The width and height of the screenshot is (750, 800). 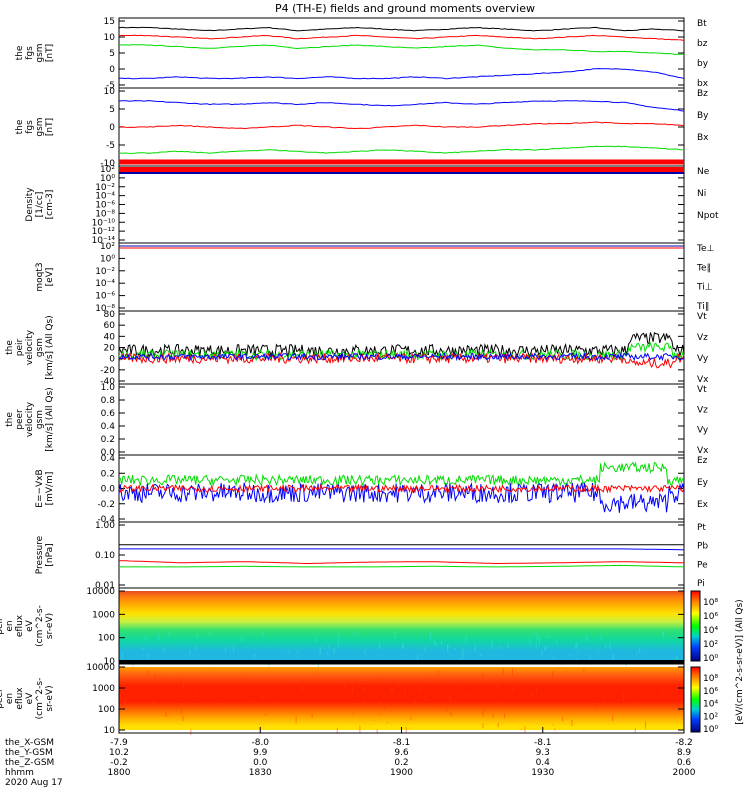 What do you see at coordinates (105, 309) in the screenshot?
I see `y-tick-label: 10⁻⁸` at bounding box center [105, 309].